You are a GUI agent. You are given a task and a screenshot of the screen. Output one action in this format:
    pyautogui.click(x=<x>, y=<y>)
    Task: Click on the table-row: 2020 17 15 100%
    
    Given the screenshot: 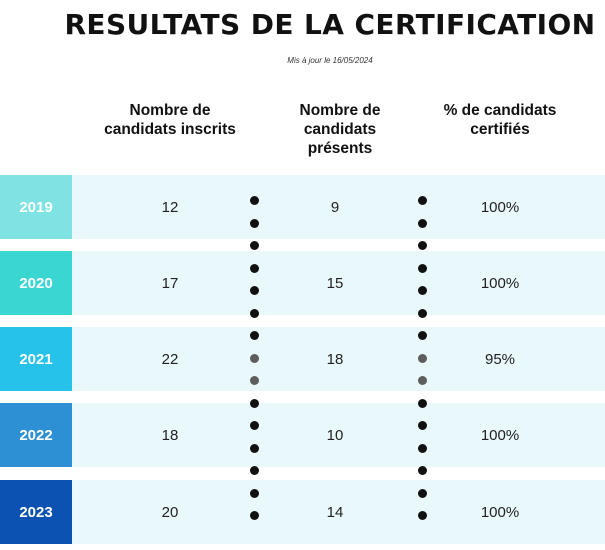 What is the action you would take?
    pyautogui.click(x=302, y=283)
    